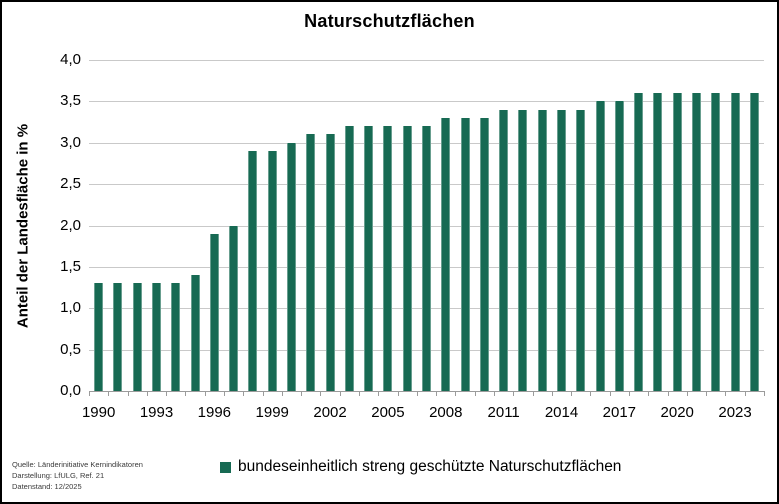  I want to click on gridline-4,0, so click(426, 60).